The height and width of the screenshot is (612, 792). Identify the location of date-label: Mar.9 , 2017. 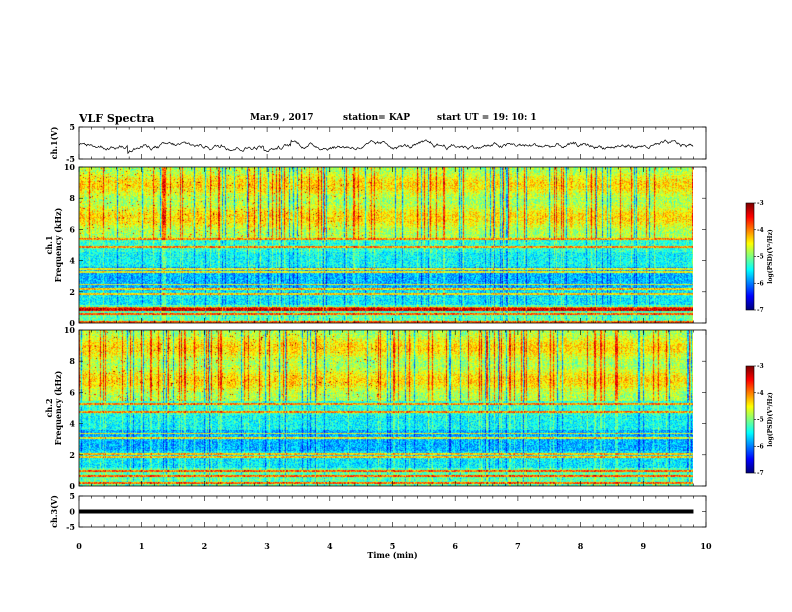
(282, 118).